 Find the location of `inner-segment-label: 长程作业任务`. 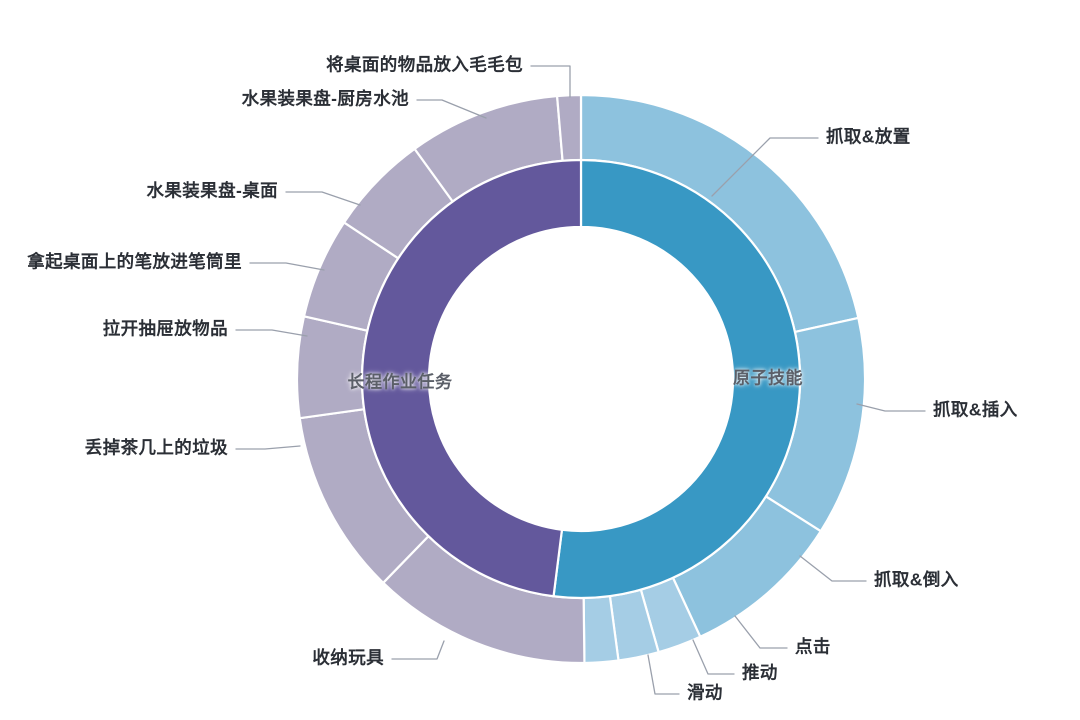

inner-segment-label: 长程作业任务 is located at coordinates (400, 382).